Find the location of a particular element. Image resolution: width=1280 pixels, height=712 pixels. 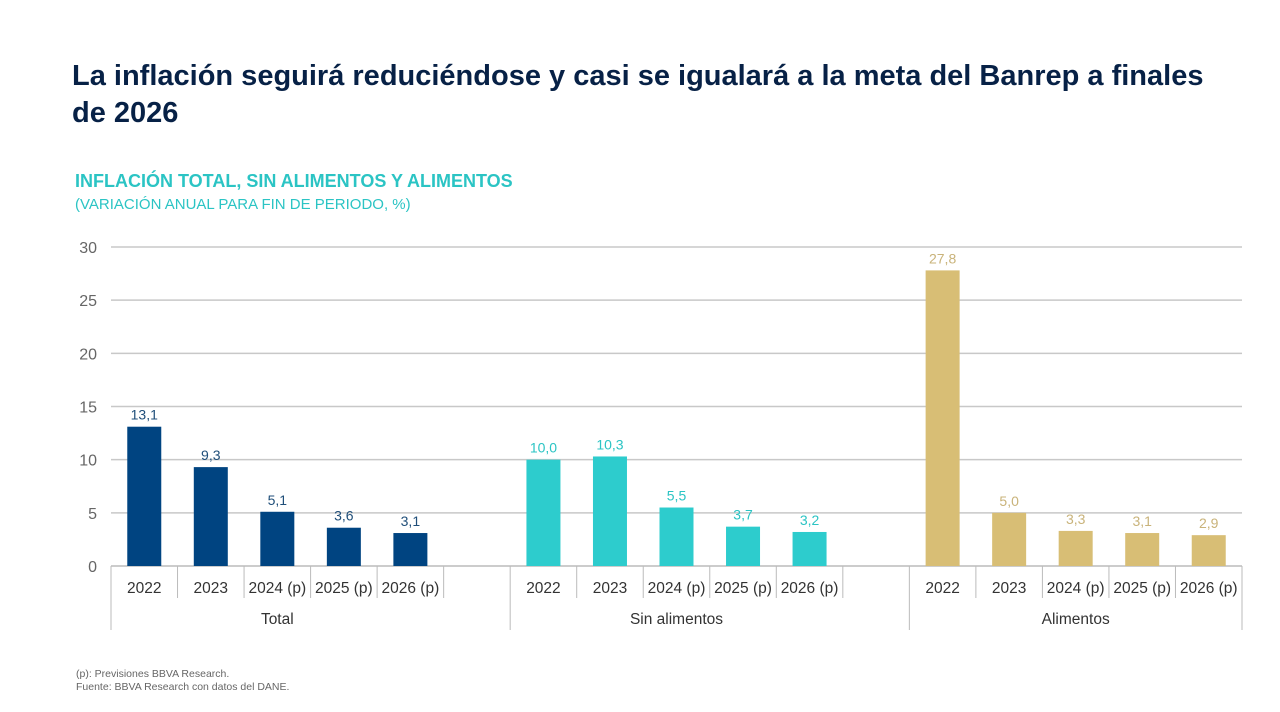

y-tick-label: 10 is located at coordinates (88, 461).